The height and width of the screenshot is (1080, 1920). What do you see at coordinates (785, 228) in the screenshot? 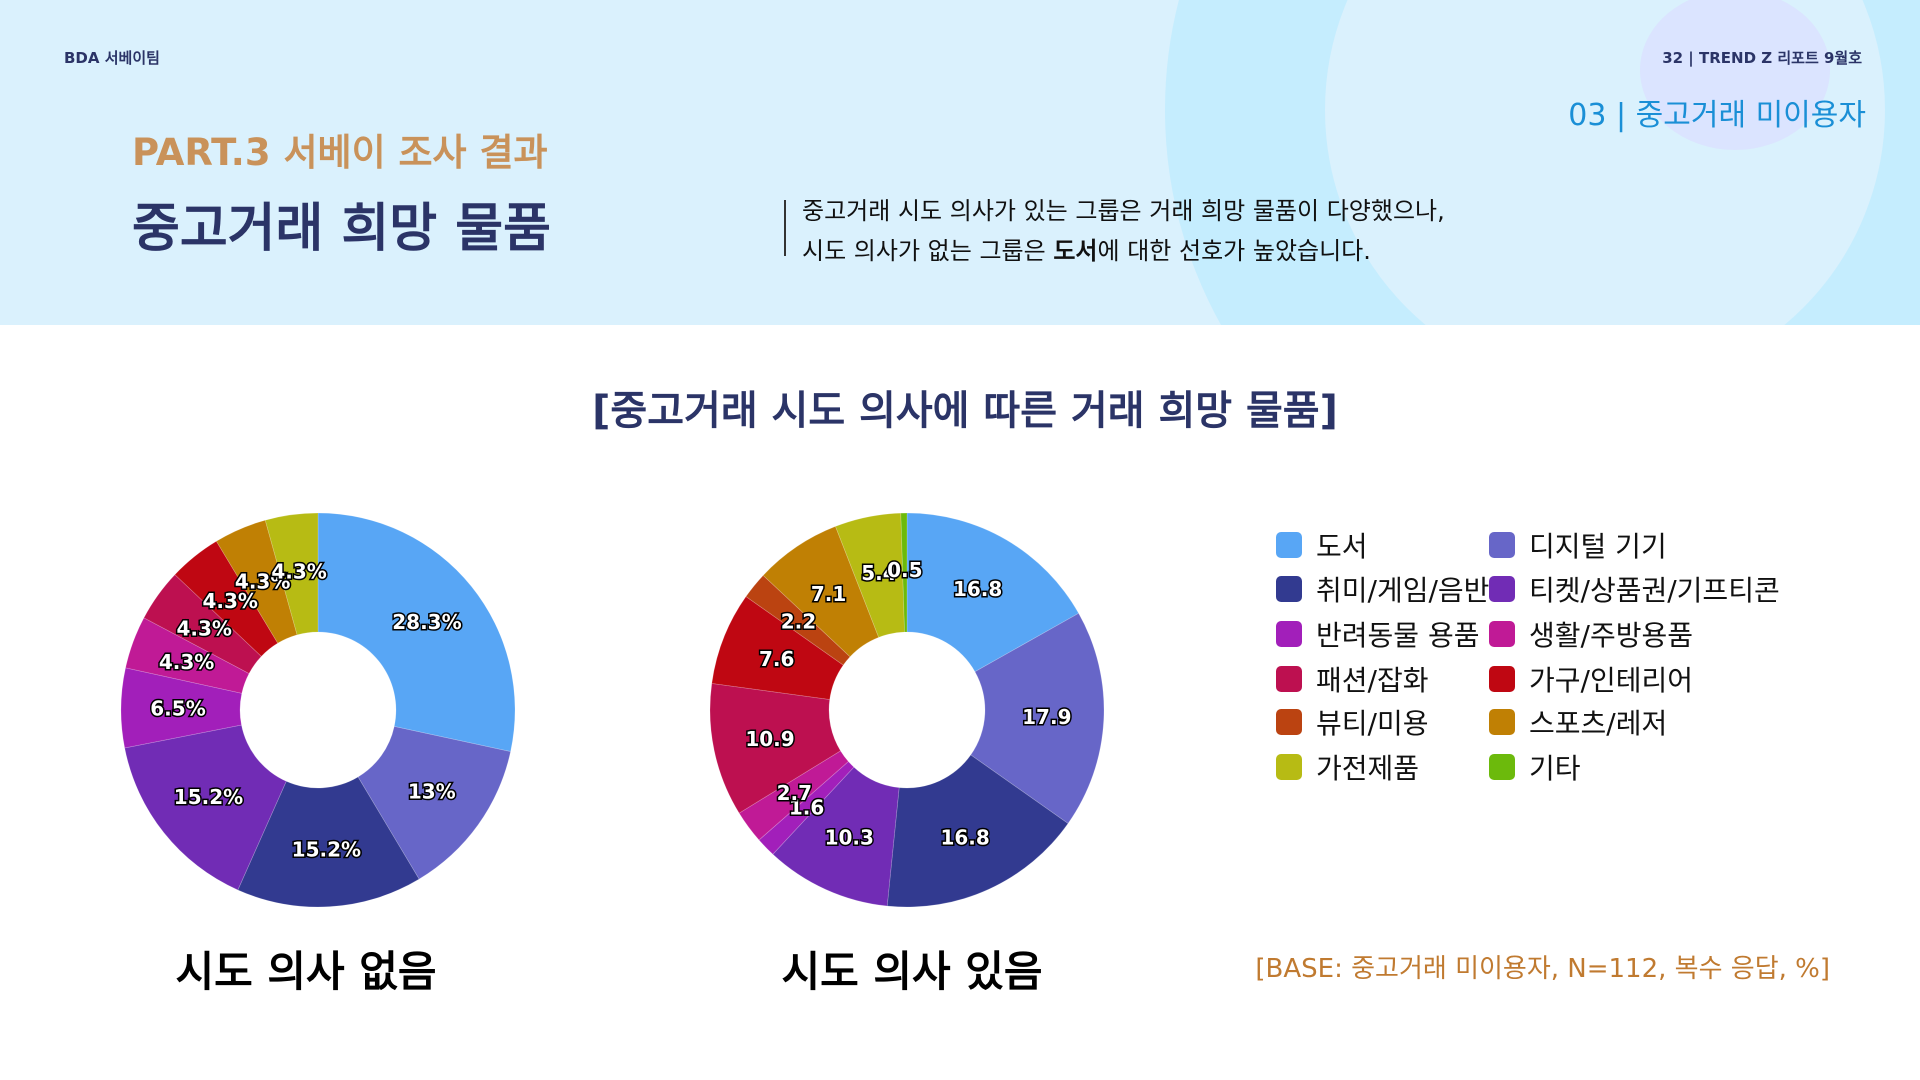
I see `quote-divider` at bounding box center [785, 228].